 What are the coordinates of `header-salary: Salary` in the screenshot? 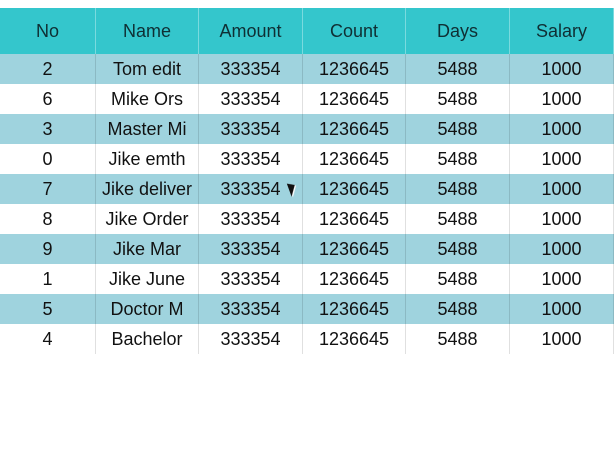 It's located at (562, 31).